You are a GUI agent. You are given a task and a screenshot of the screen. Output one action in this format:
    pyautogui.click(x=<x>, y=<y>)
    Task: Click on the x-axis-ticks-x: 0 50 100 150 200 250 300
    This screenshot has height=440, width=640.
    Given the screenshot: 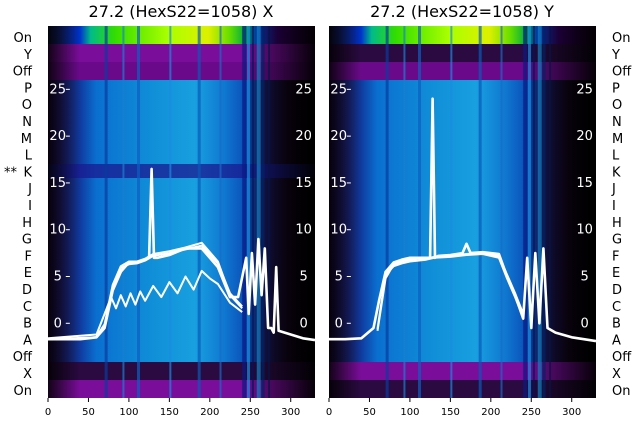 What is the action you would take?
    pyautogui.click(x=172, y=408)
    